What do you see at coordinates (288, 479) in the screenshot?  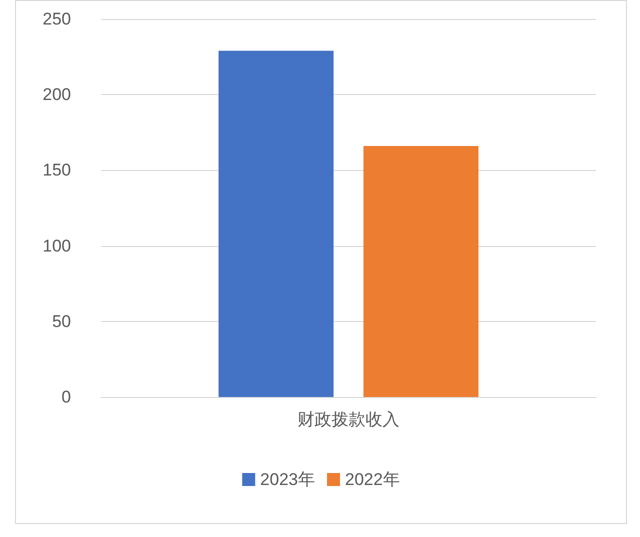 I see `legend-label: 2023年` at bounding box center [288, 479].